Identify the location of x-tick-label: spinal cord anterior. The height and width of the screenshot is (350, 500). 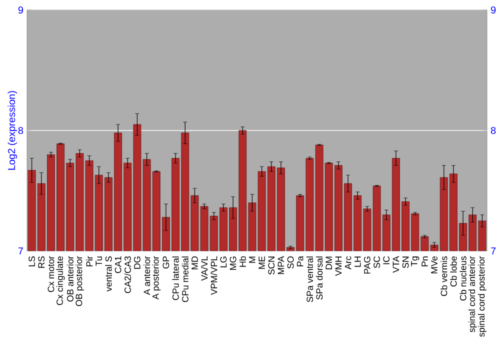
(472, 294).